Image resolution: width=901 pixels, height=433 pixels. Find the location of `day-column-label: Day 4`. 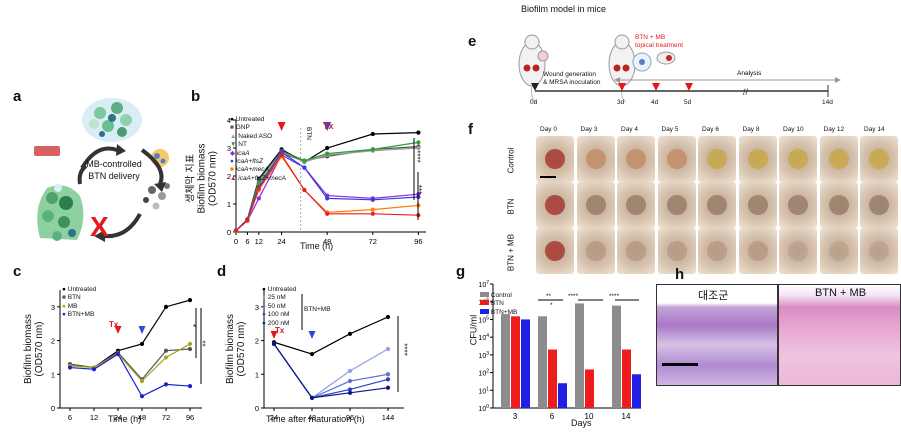

day-column-label: Day 4 is located at coordinates (629, 129).